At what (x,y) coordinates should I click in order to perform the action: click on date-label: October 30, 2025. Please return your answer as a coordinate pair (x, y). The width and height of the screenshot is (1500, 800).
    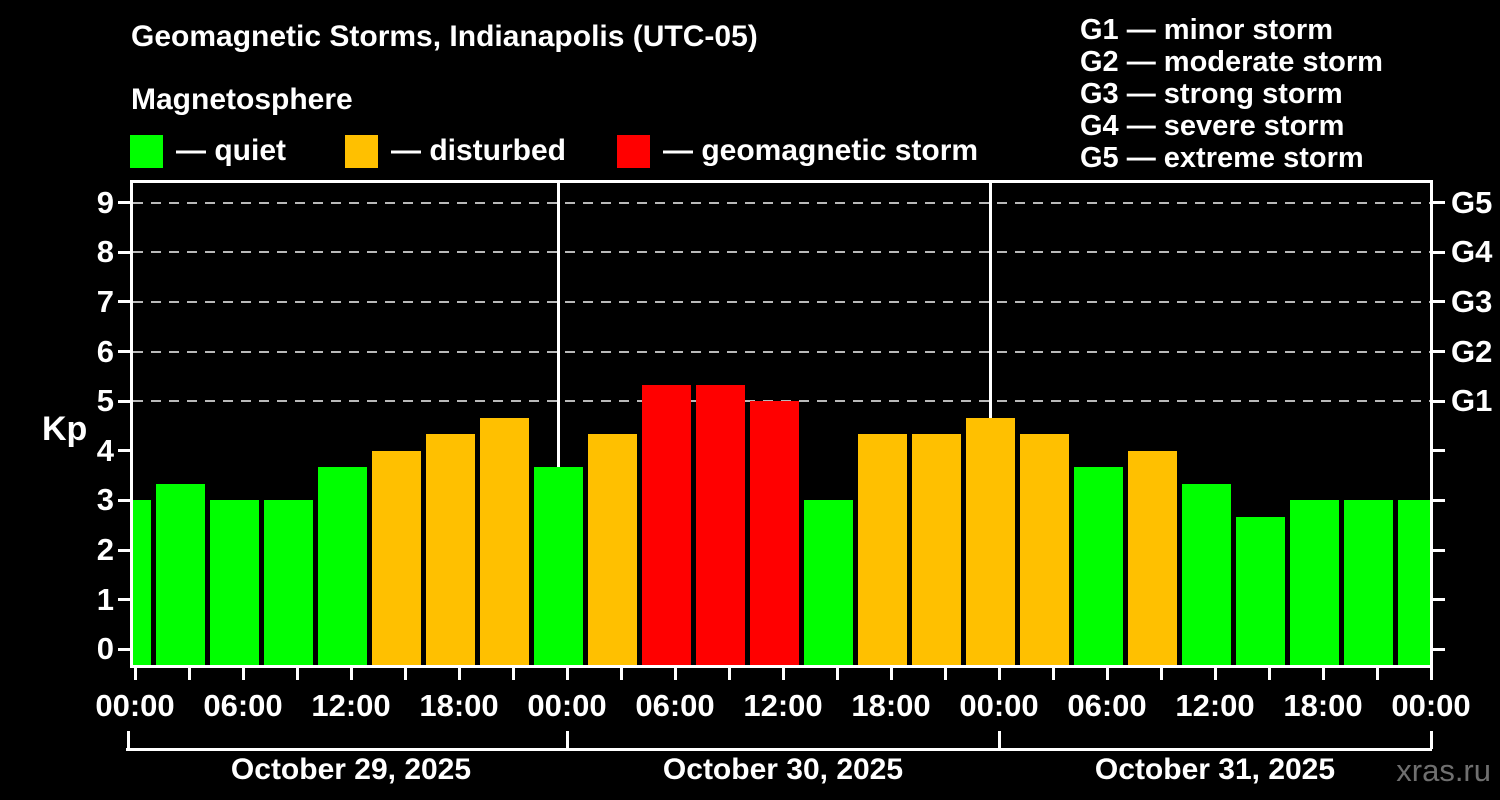
    Looking at the image, I should click on (783, 769).